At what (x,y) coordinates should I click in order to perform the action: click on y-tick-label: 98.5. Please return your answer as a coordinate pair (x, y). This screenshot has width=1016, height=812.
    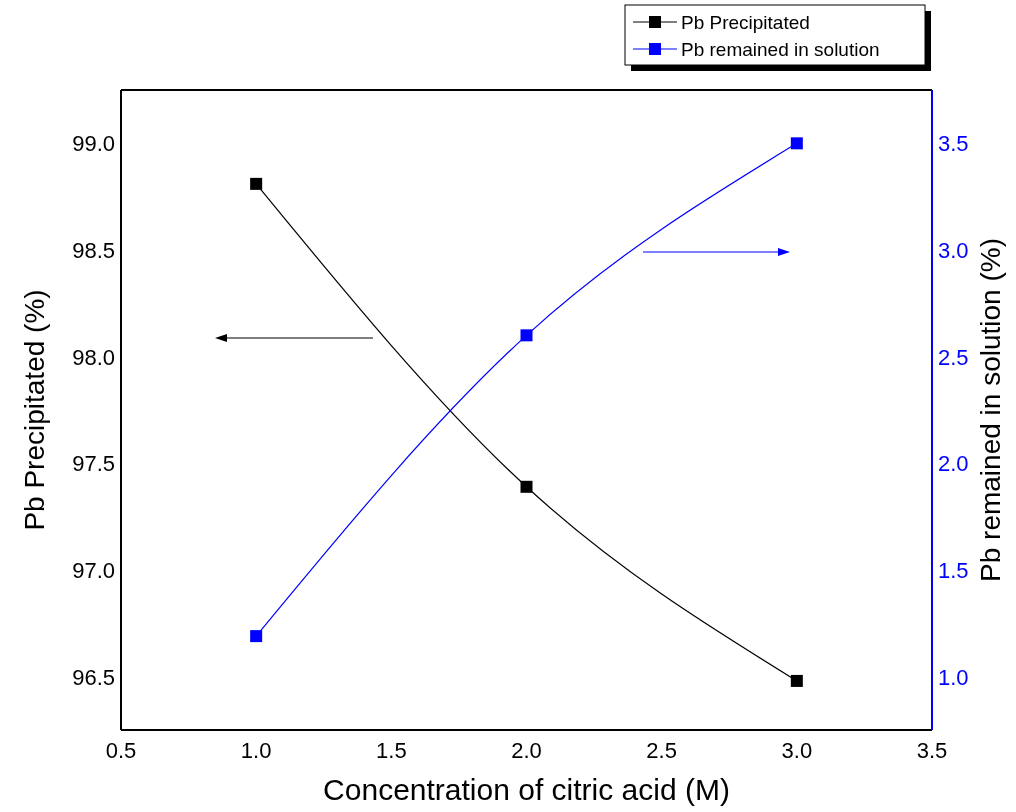
    Looking at the image, I should click on (93, 250).